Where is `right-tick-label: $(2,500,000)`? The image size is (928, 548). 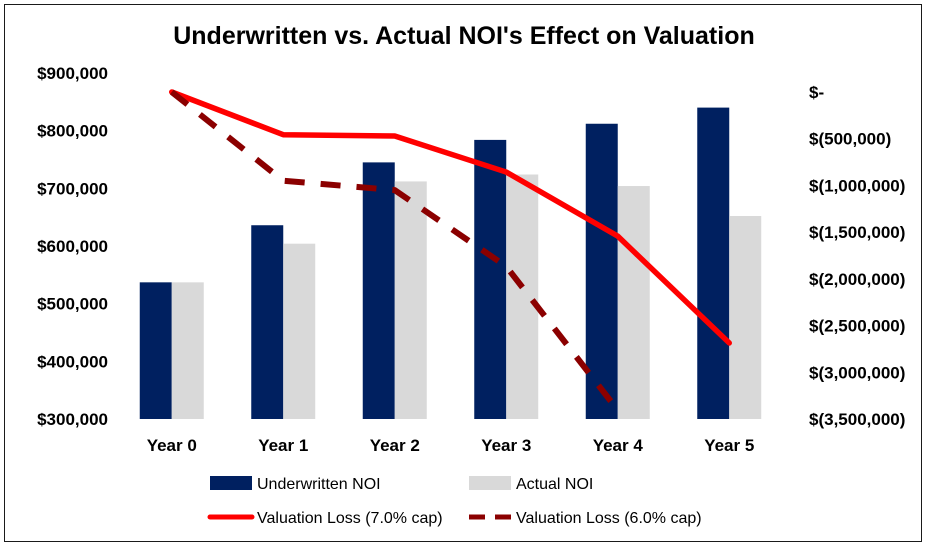
right-tick-label: $(2,500,000) is located at coordinates (857, 326).